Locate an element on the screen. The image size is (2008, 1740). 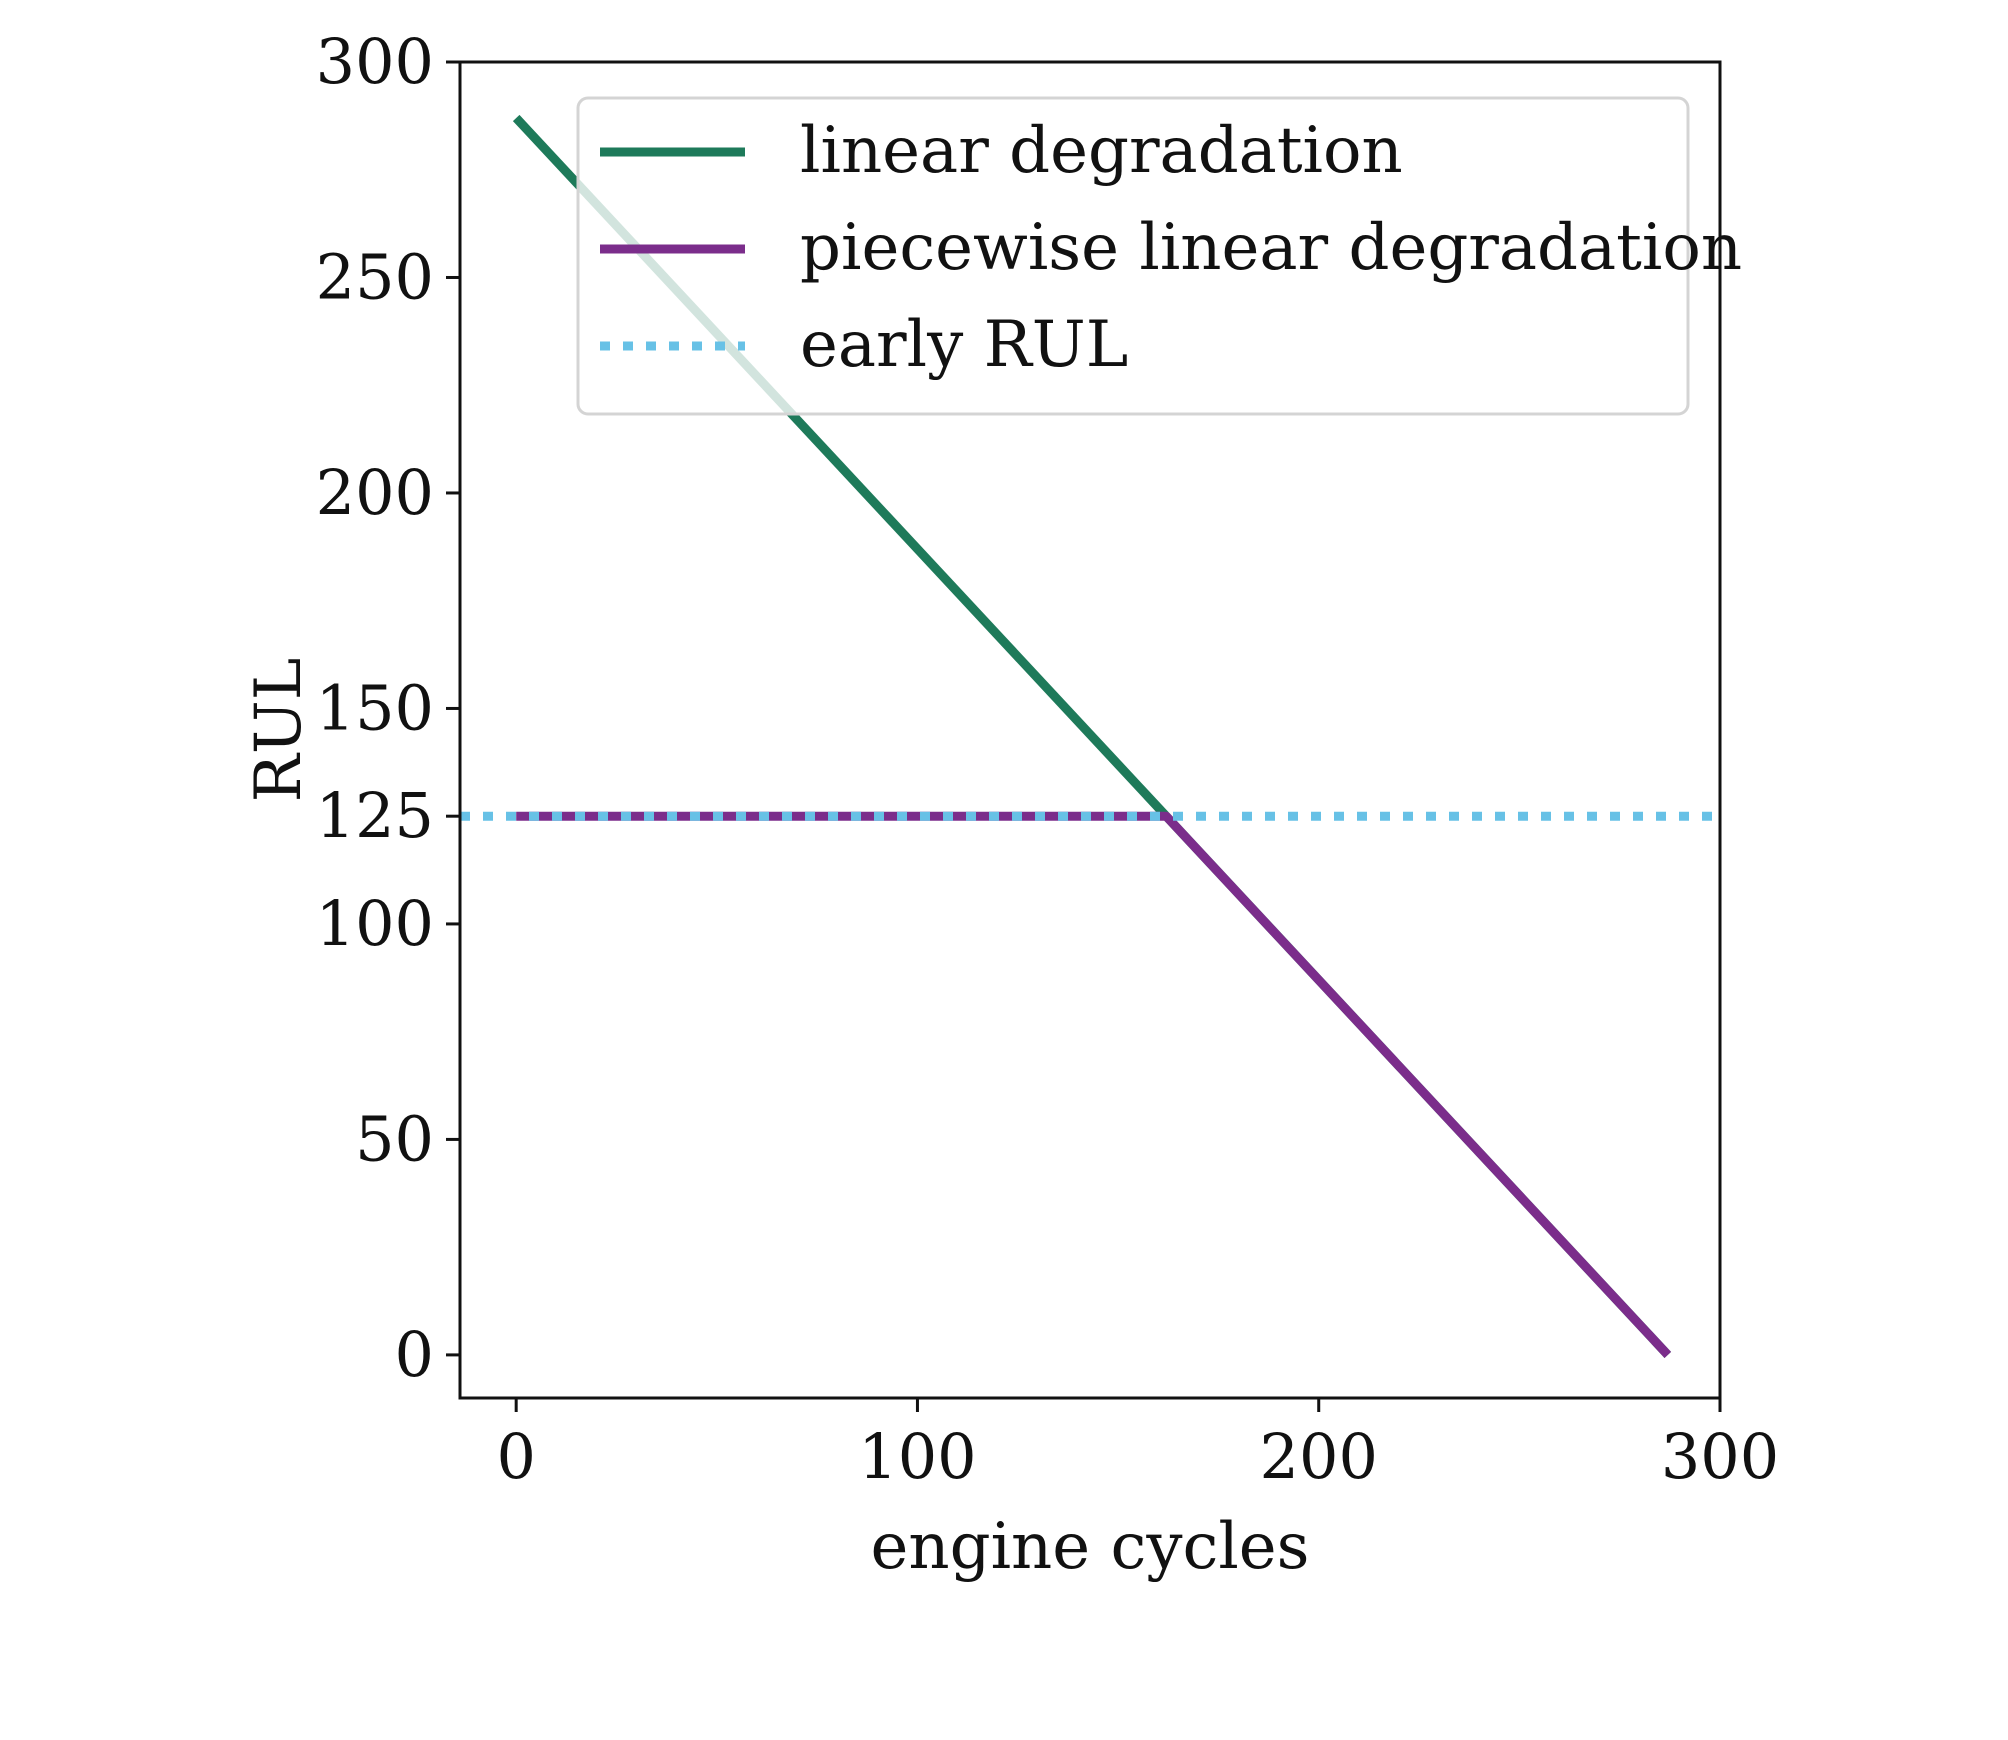
y-axis-label: RUL is located at coordinates (279, 730).